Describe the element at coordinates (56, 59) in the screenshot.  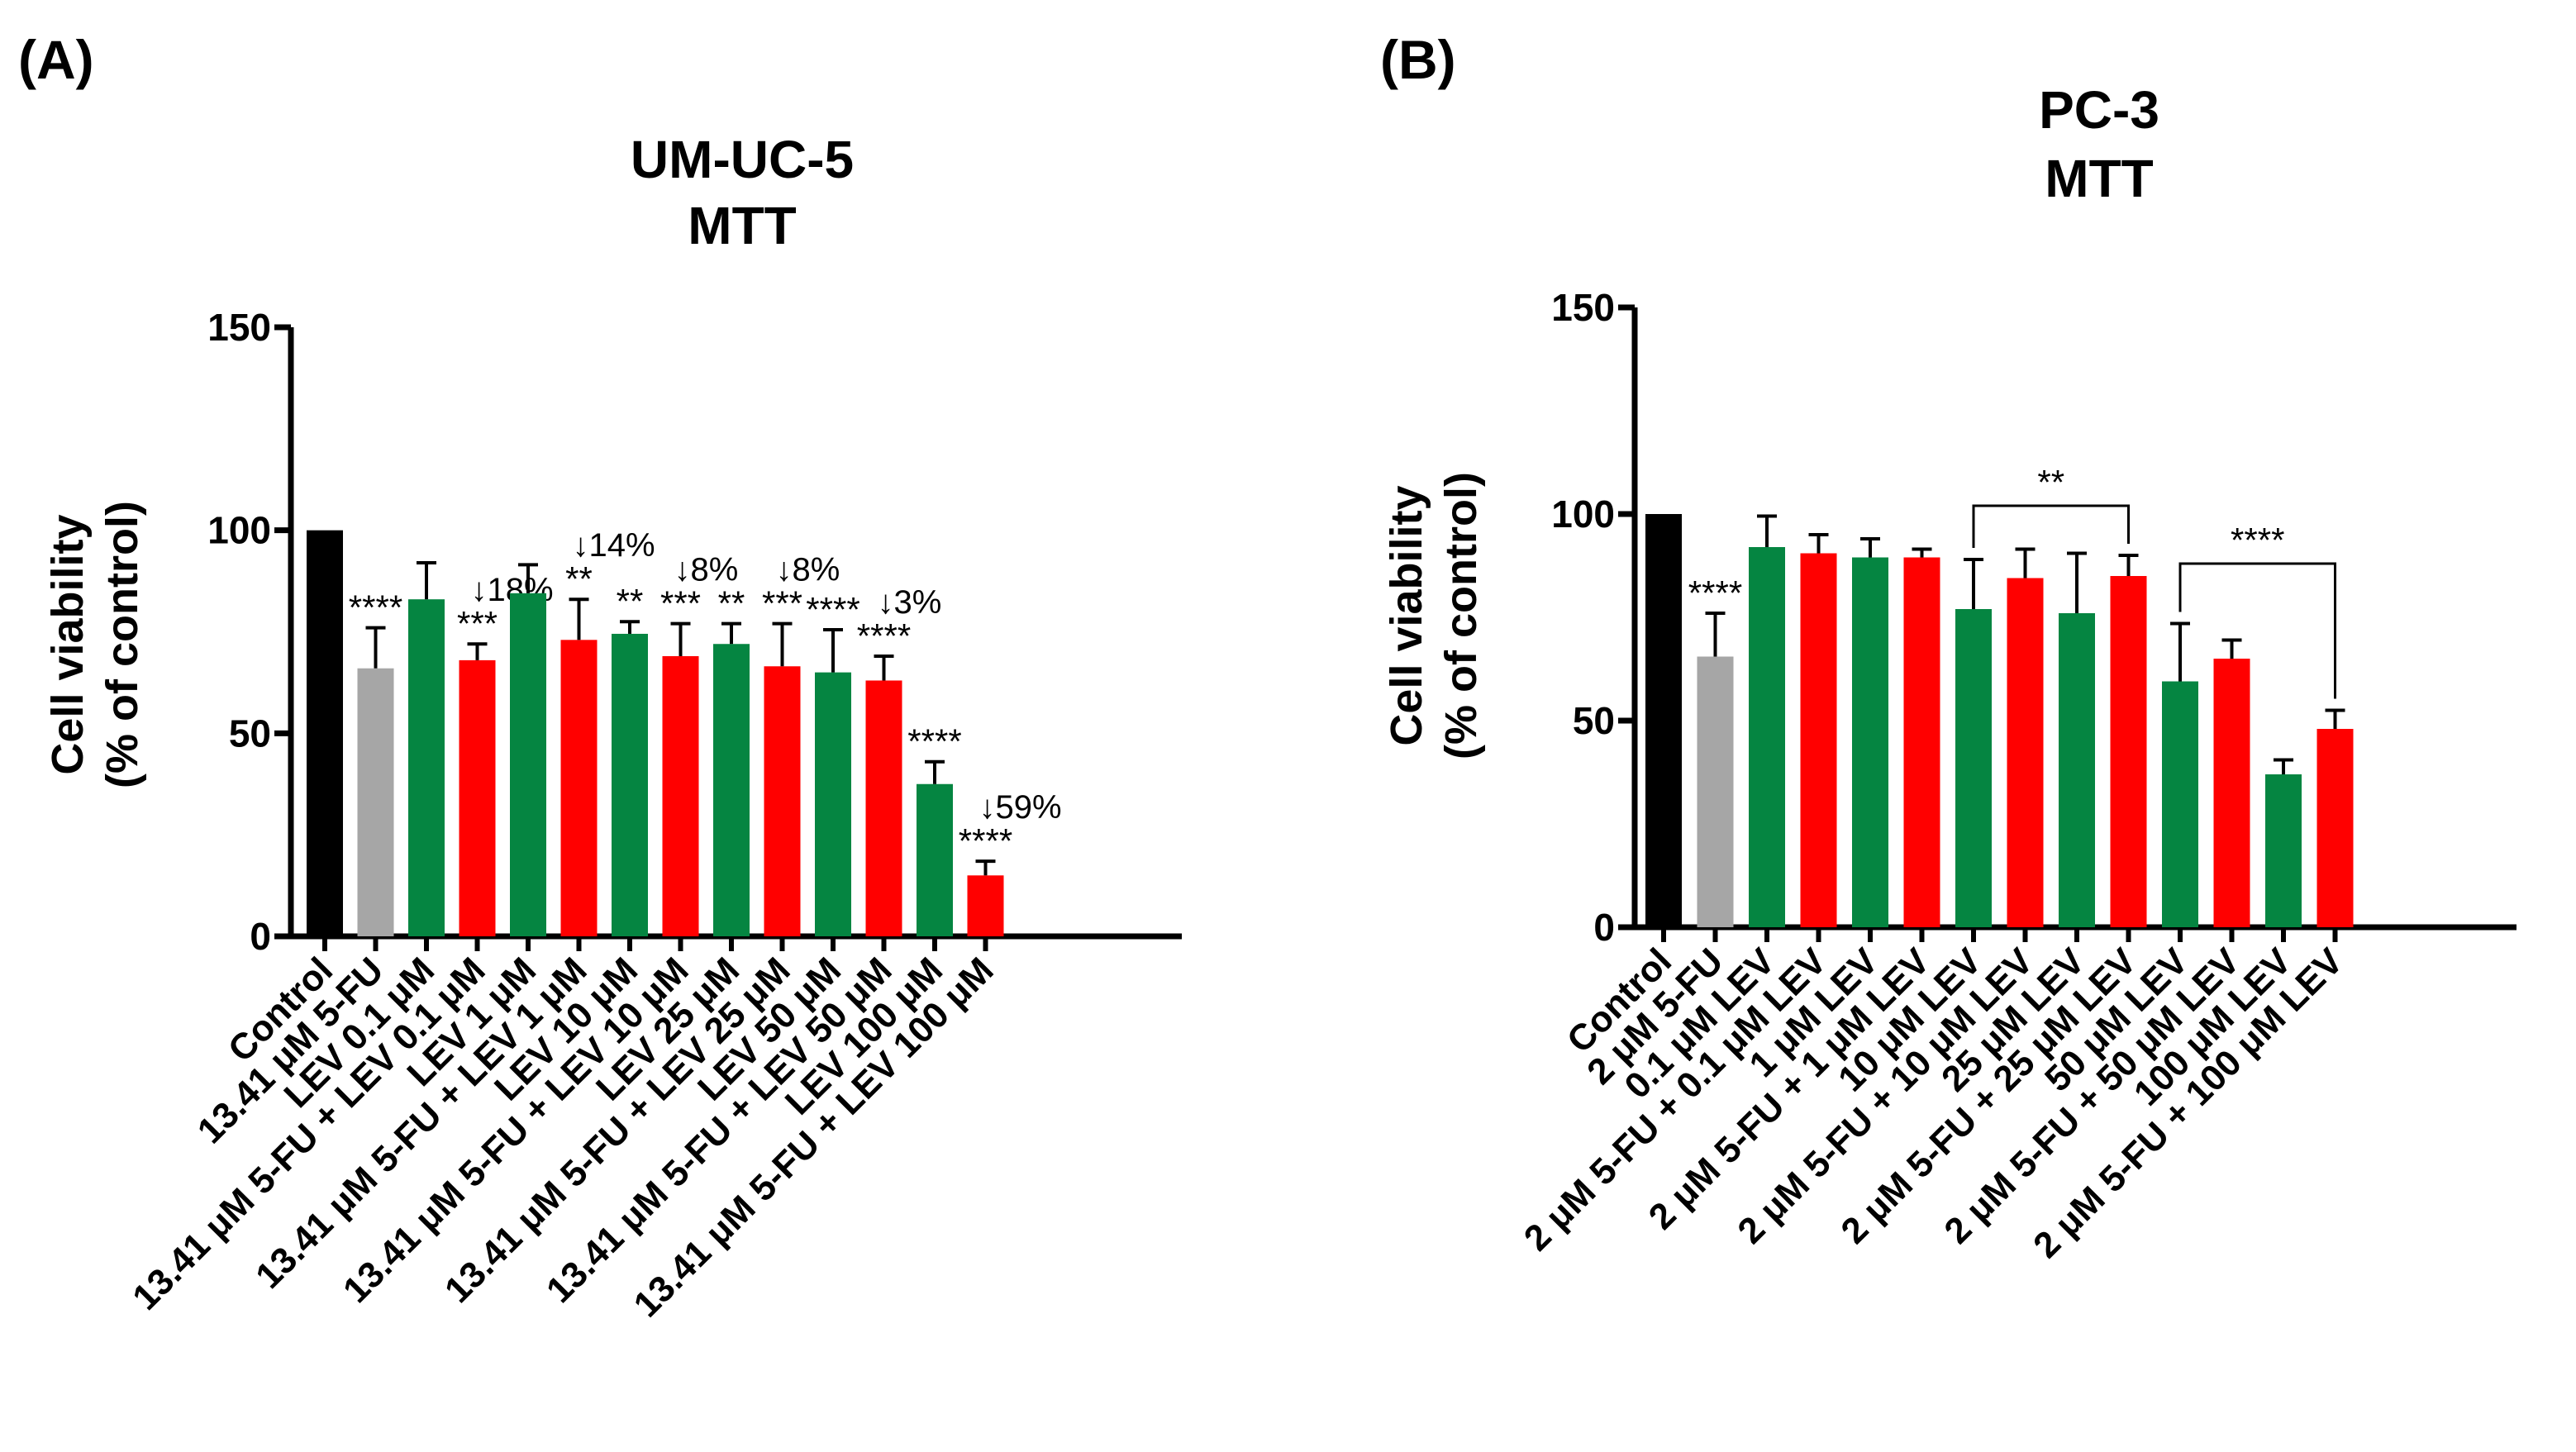
I see `panel-a-letter: (A)` at that location.